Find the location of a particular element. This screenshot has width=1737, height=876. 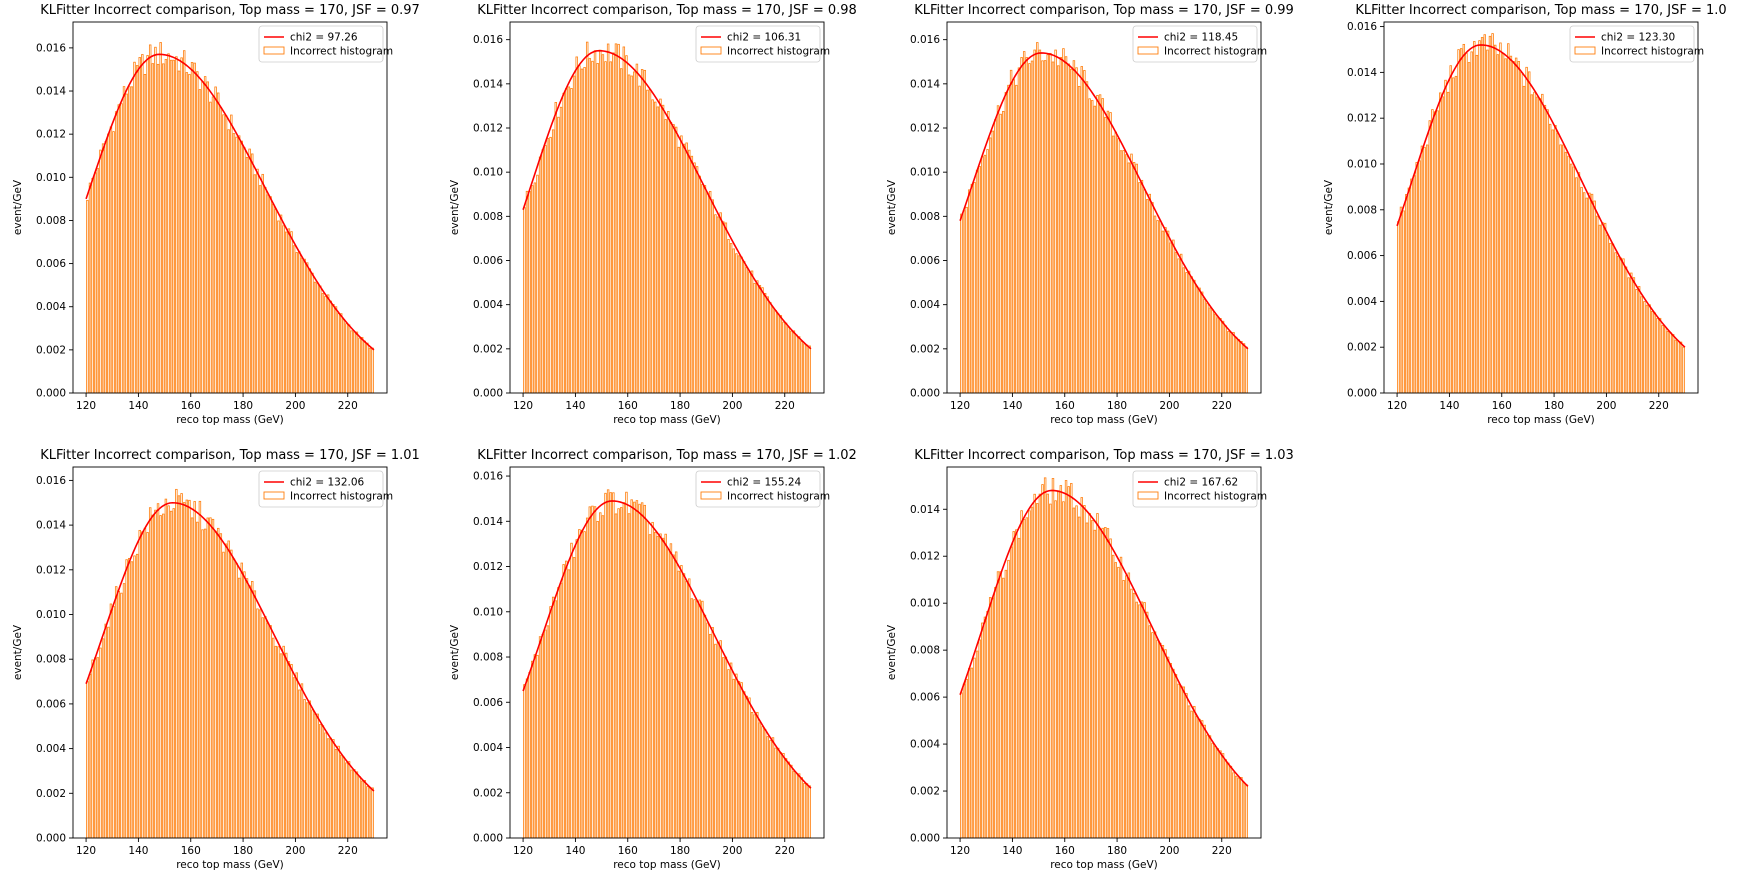

y-tick-label: 0.014 is located at coordinates (51, 92).